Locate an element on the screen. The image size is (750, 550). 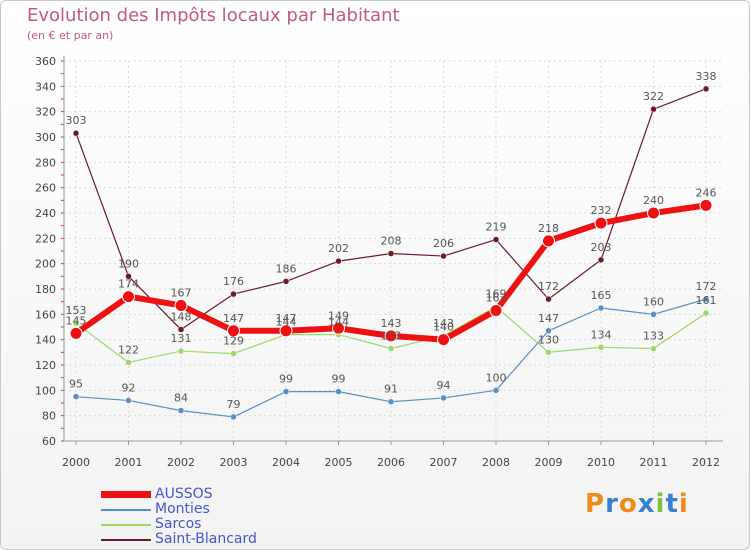
data-label-sarcos: 129 is located at coordinates (233, 341).